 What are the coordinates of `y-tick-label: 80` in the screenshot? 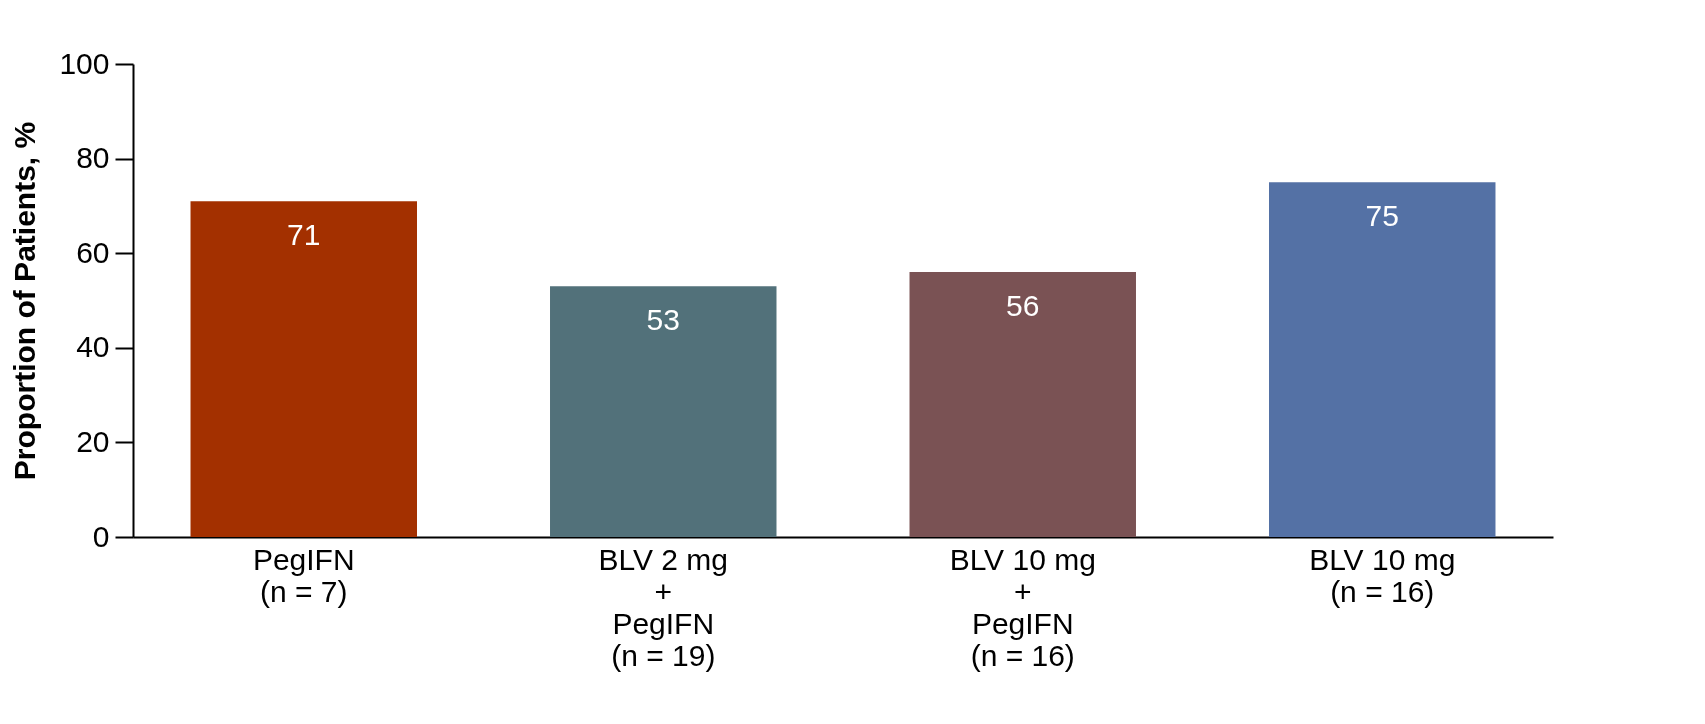 It's located at (93, 158).